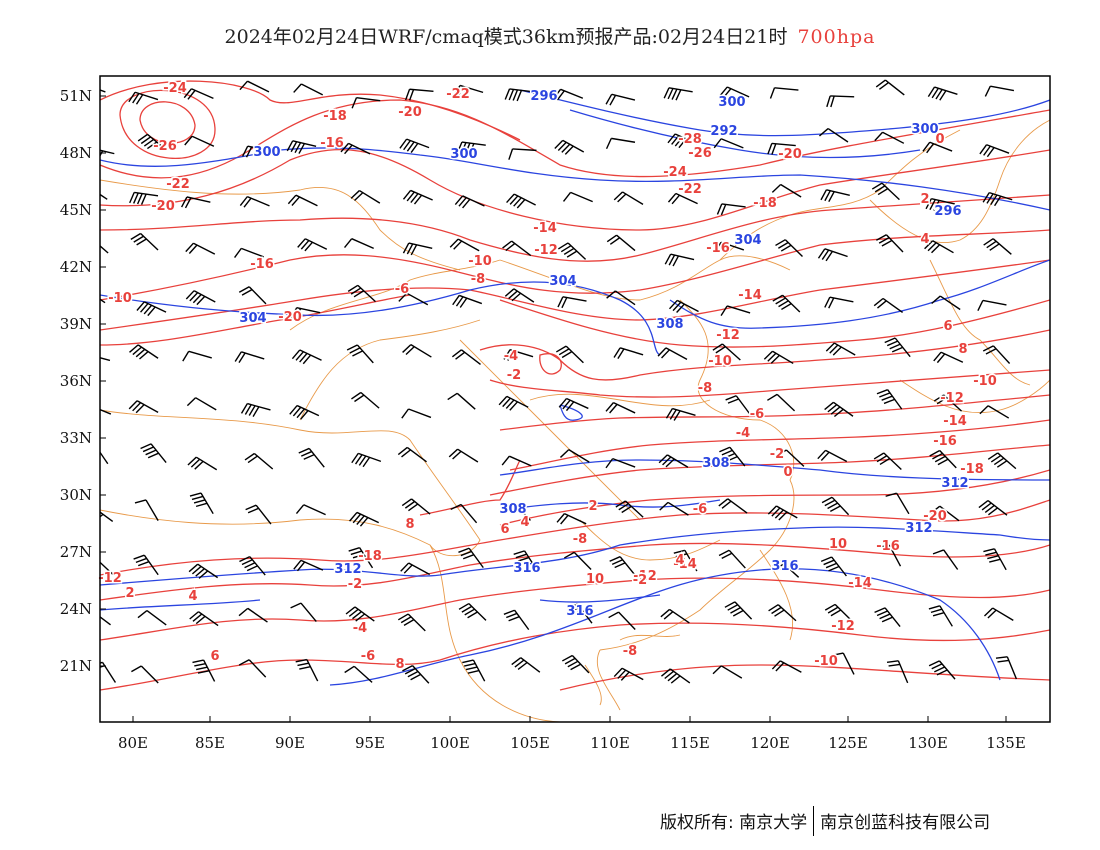 This screenshot has width=1100, height=850. What do you see at coordinates (610, 743) in the screenshot?
I see `lon-tick-label: 110E` at bounding box center [610, 743].